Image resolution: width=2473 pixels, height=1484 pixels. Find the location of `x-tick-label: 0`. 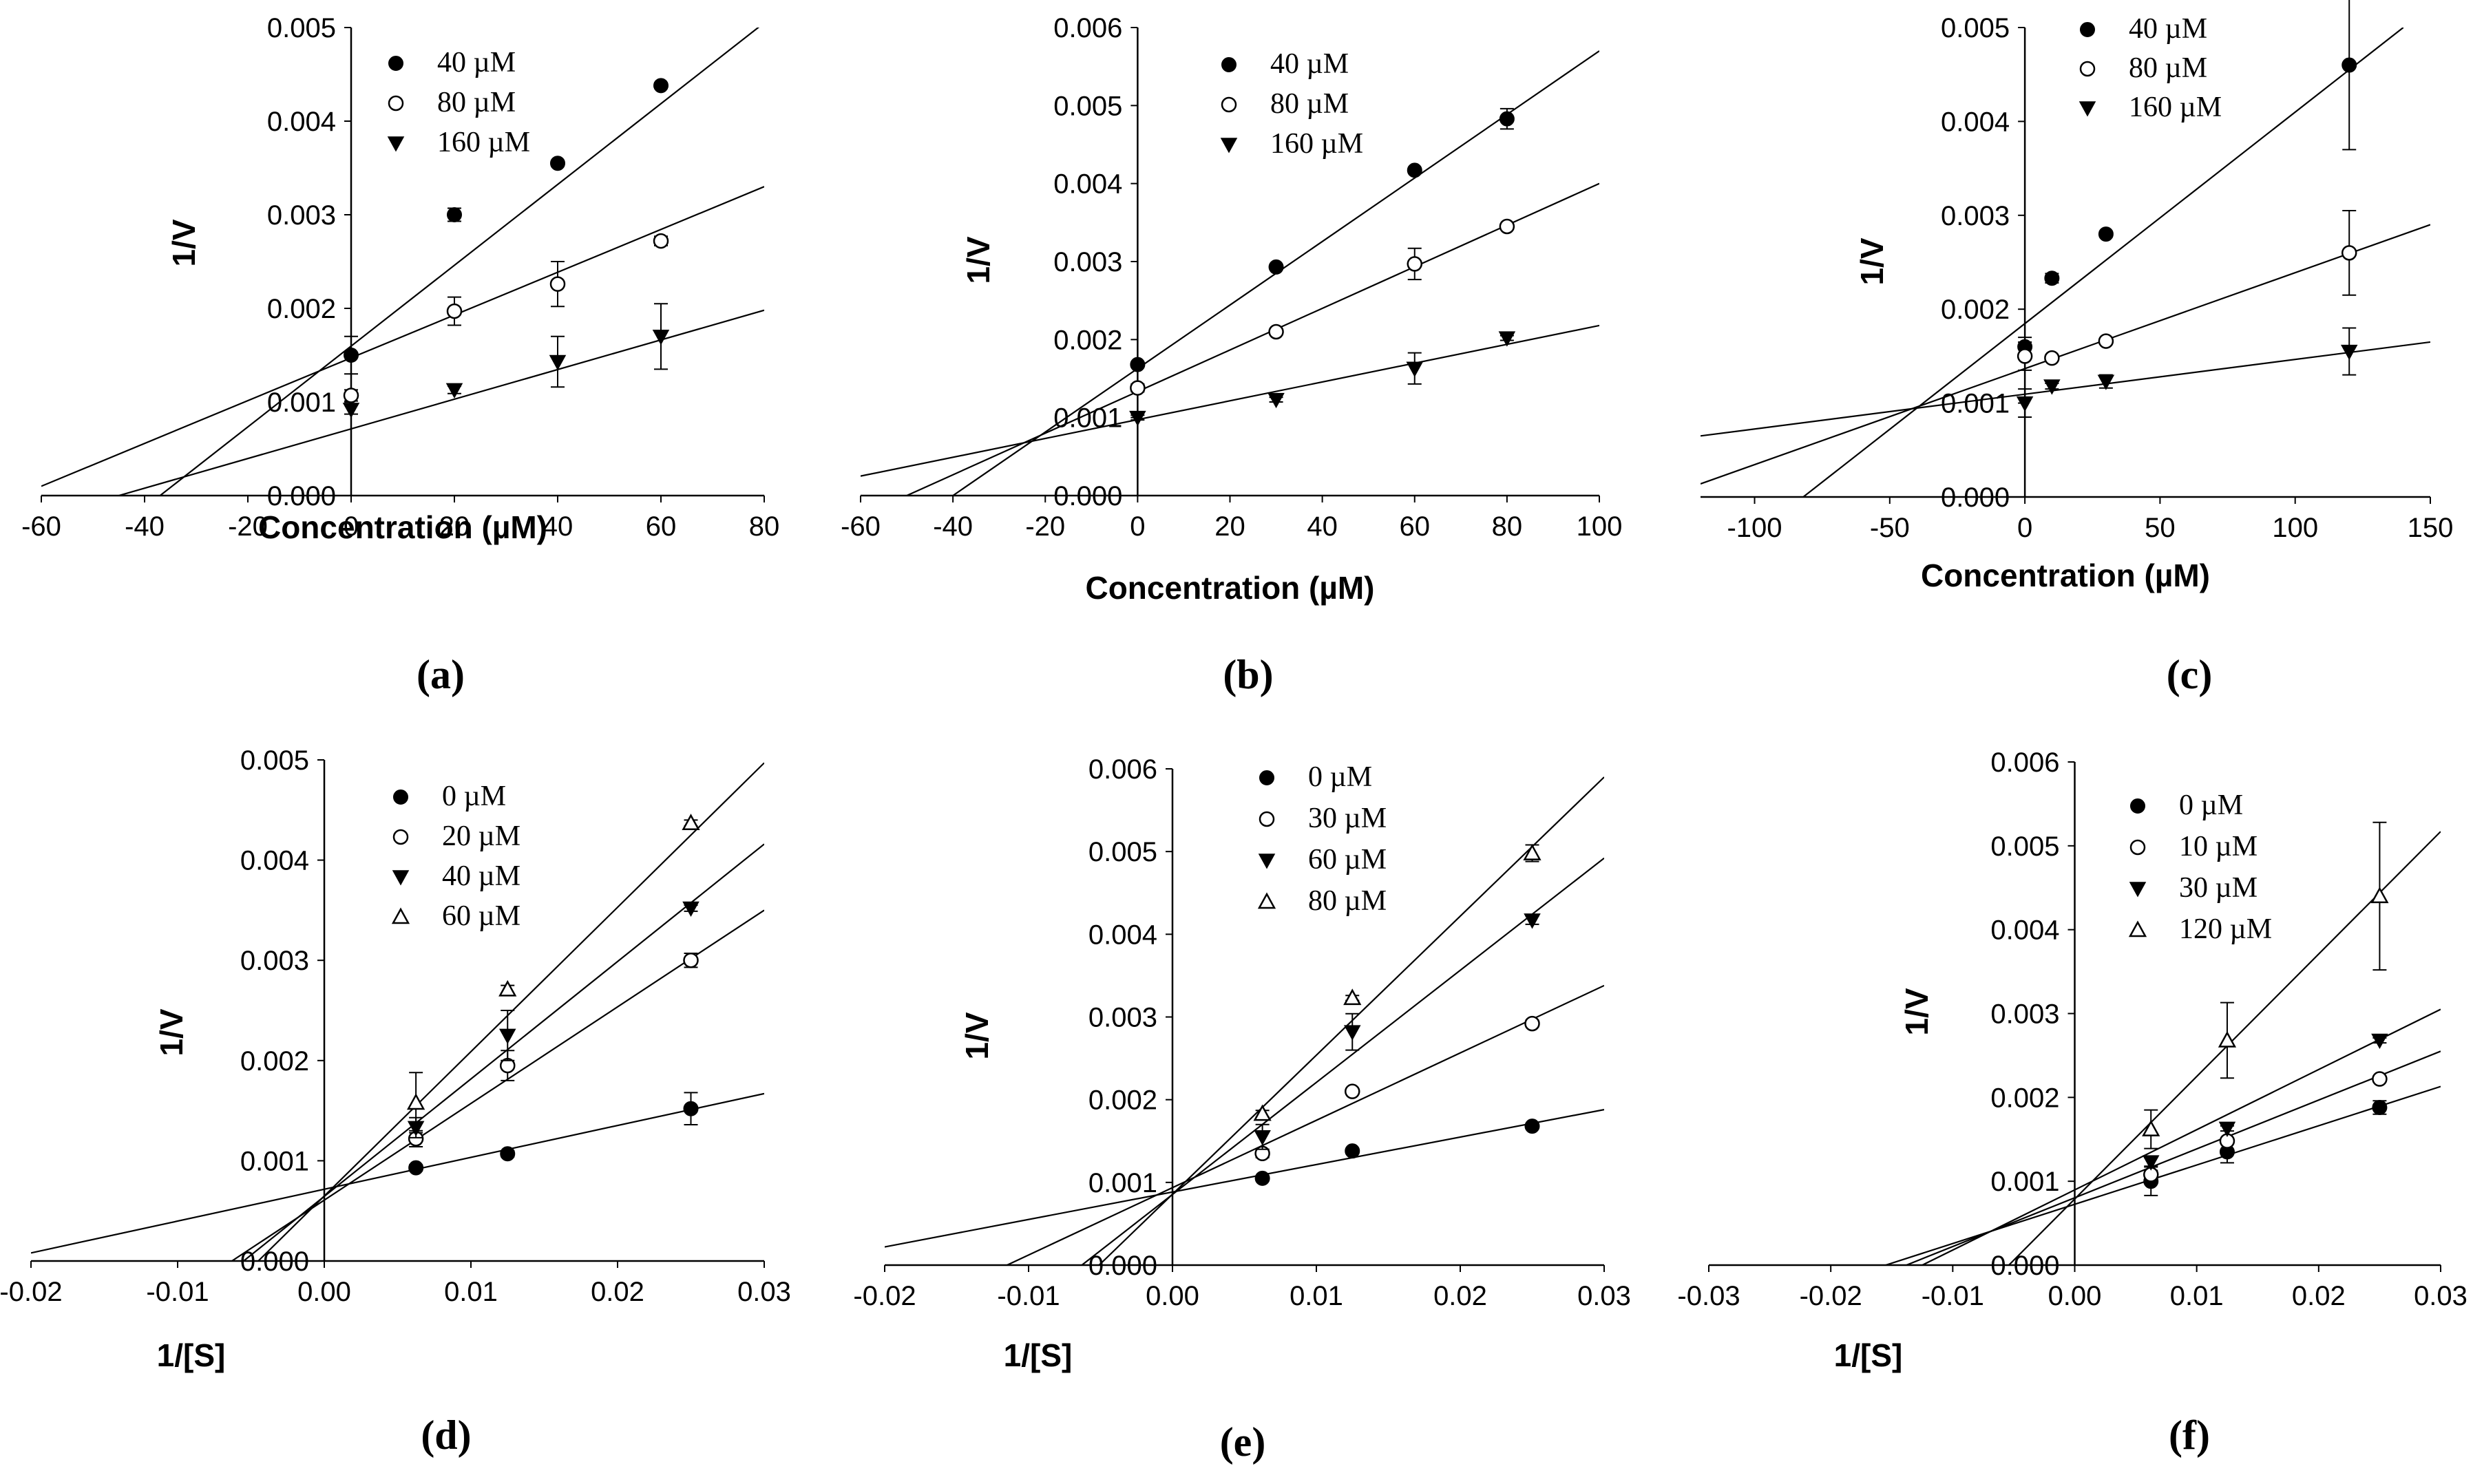

x-tick-label: 0 is located at coordinates (351, 526).